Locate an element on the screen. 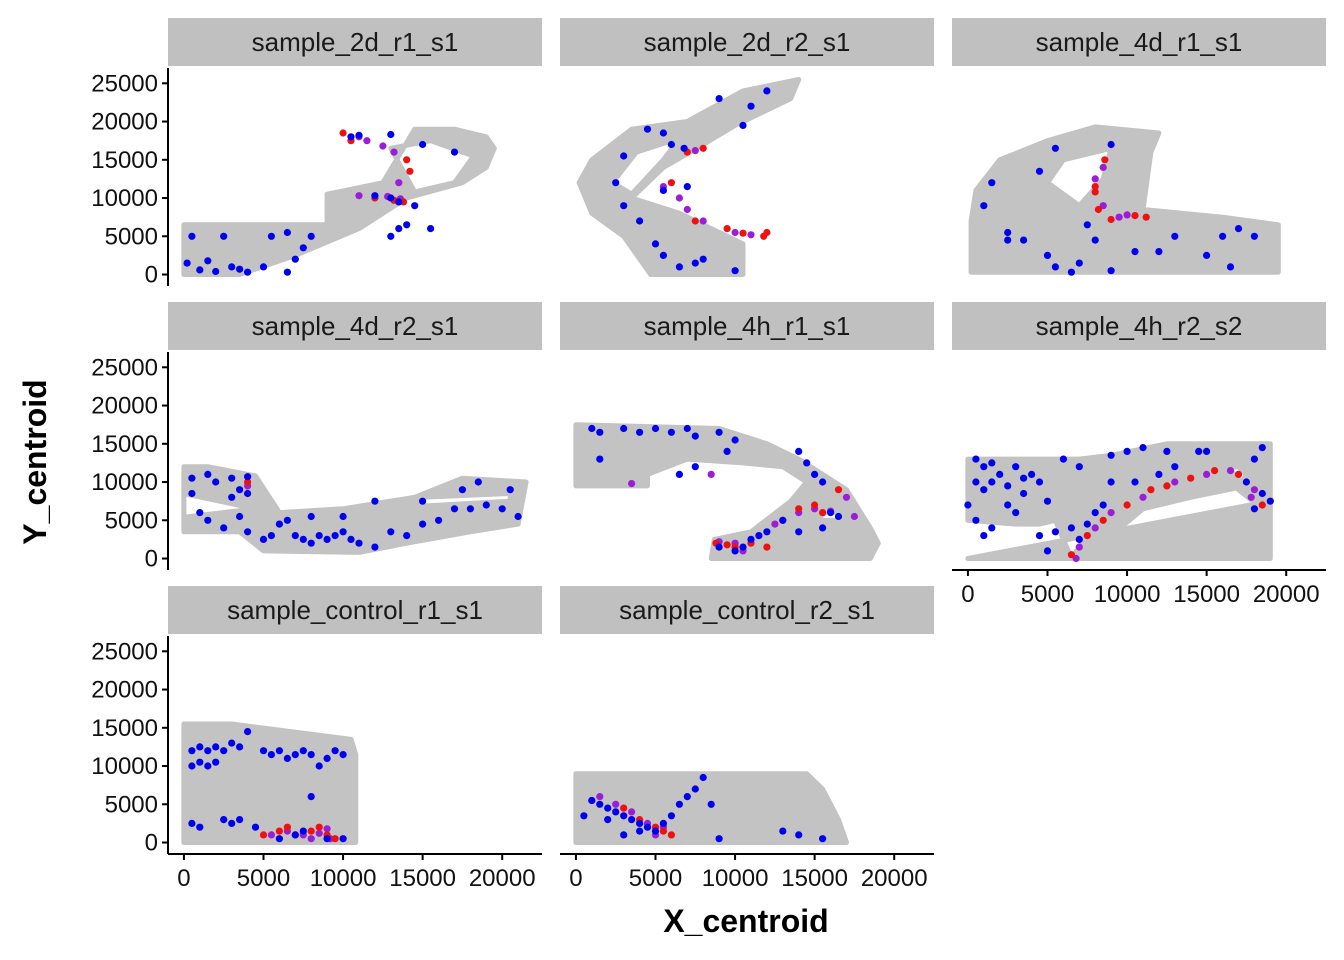  x-tick-label: 15000 is located at coordinates (814, 878).